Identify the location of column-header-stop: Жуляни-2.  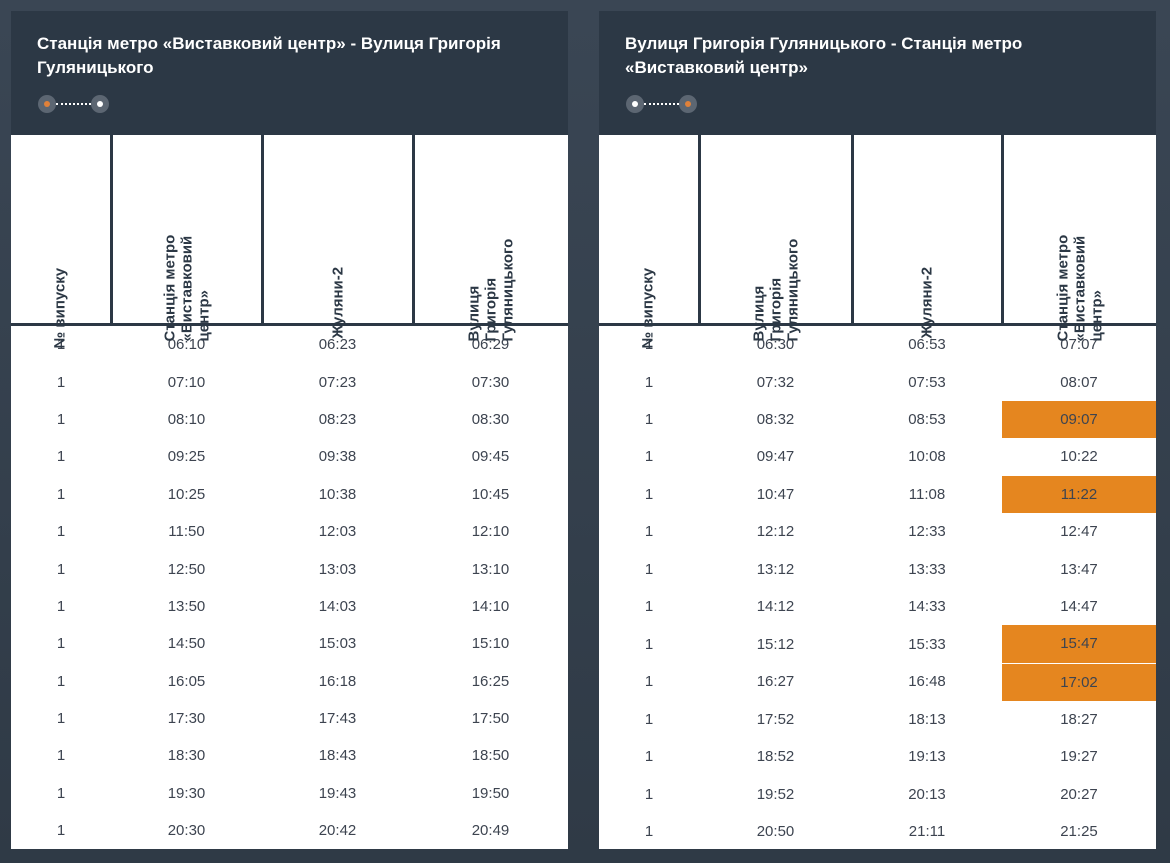
(338, 237).